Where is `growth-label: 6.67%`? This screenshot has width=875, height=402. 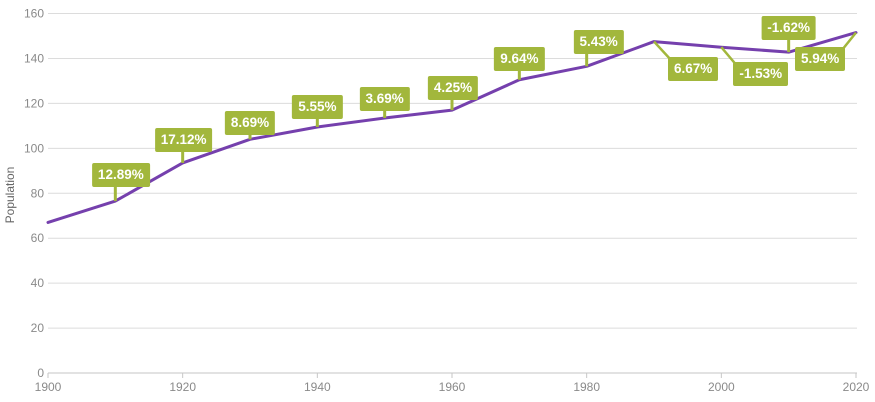
growth-label: 6.67% is located at coordinates (693, 69).